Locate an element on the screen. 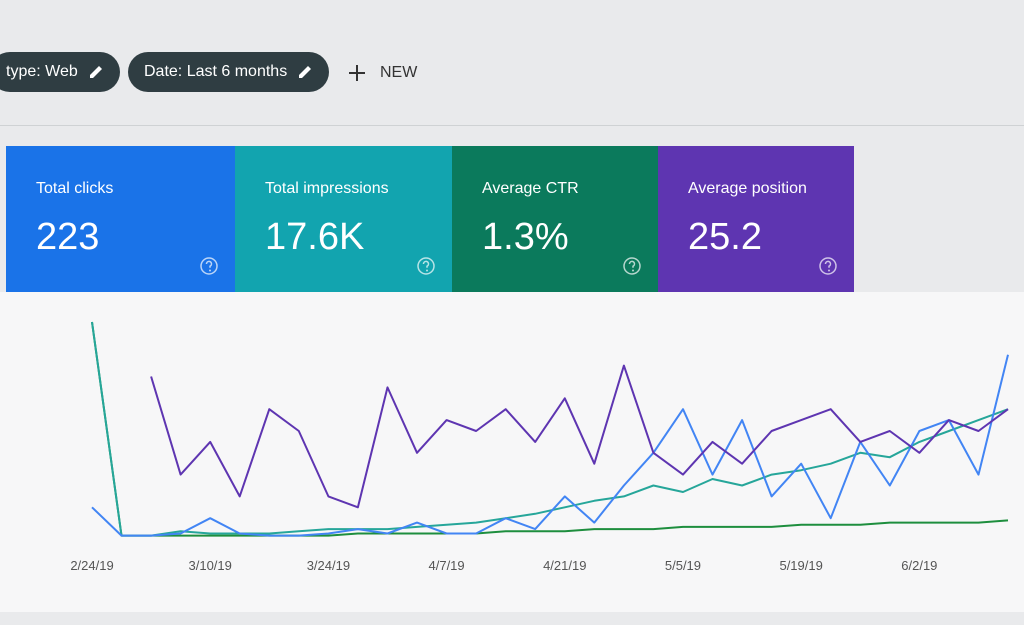 This screenshot has width=1024, height=625. plus-icon is located at coordinates (357, 73).